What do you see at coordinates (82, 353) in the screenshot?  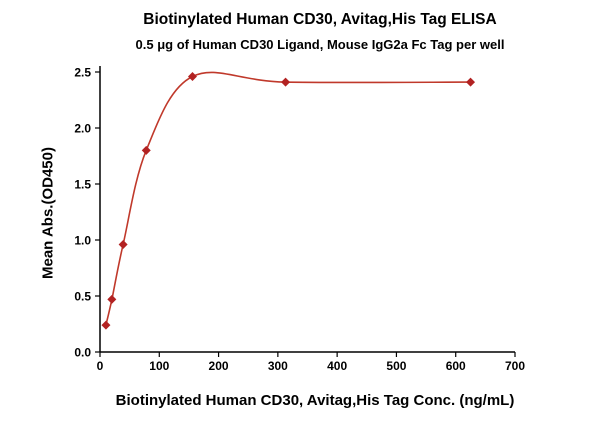 I see `y-tick-label: 0.0` at bounding box center [82, 353].